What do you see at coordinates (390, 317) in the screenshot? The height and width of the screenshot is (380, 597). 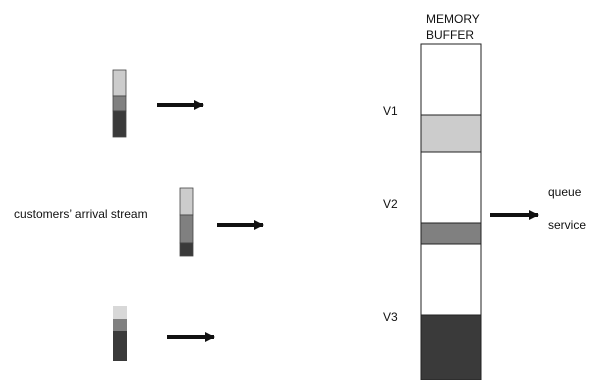 I see `section-label-v3: V3` at bounding box center [390, 317].